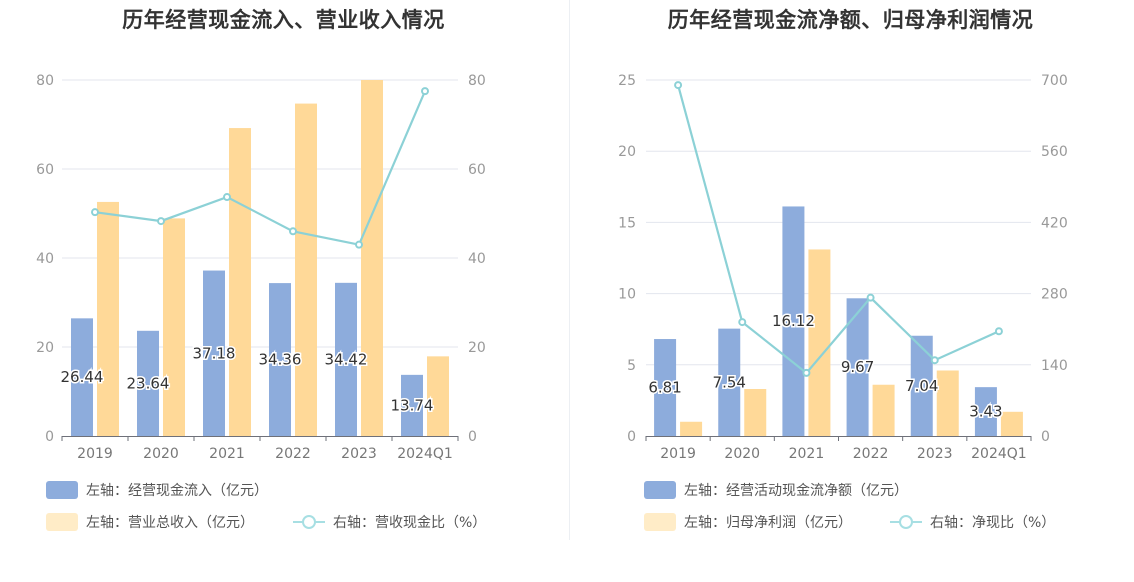 The height and width of the screenshot is (582, 1134). I want to click on y-tick-label-right: 60, so click(477, 170).